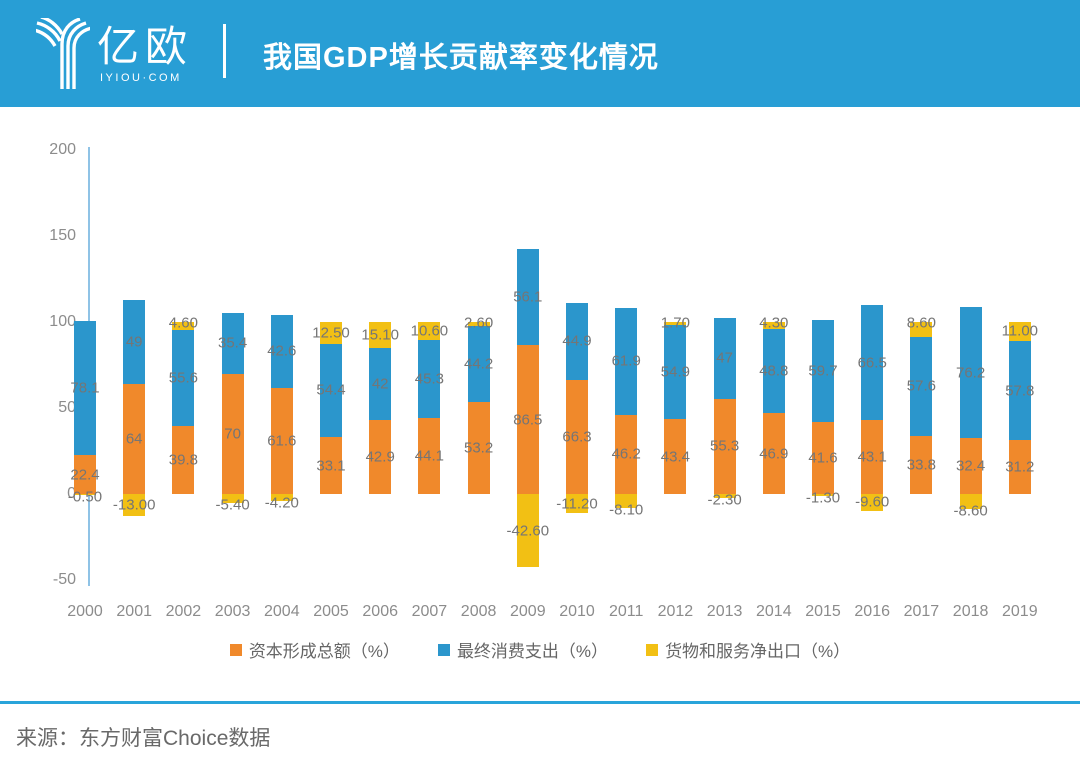 Image resolution: width=1080 pixels, height=776 pixels. What do you see at coordinates (540, 53) in the screenshot?
I see `header-banner: 亿欧 IYIOU·COM 我国GDP增长贡献率变化情况` at bounding box center [540, 53].